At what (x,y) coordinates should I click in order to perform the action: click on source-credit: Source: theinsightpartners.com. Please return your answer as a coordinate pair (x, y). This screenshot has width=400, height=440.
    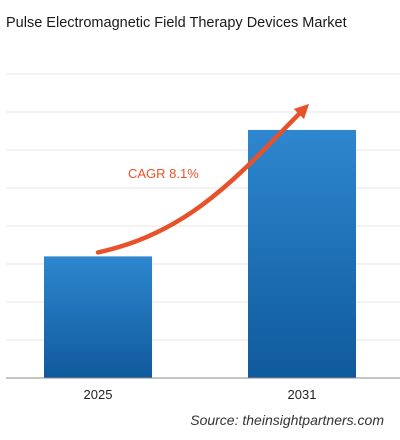
    Looking at the image, I should click on (287, 420).